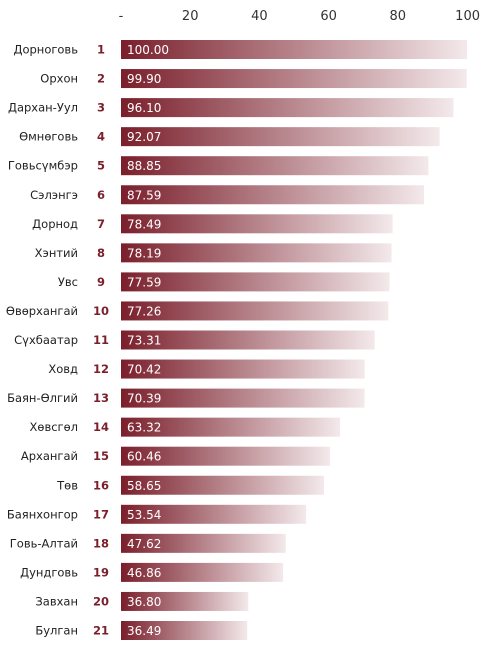 This screenshot has height=646, width=485. Describe the element at coordinates (190, 16) in the screenshot. I see `x-tick-label: 20` at that location.